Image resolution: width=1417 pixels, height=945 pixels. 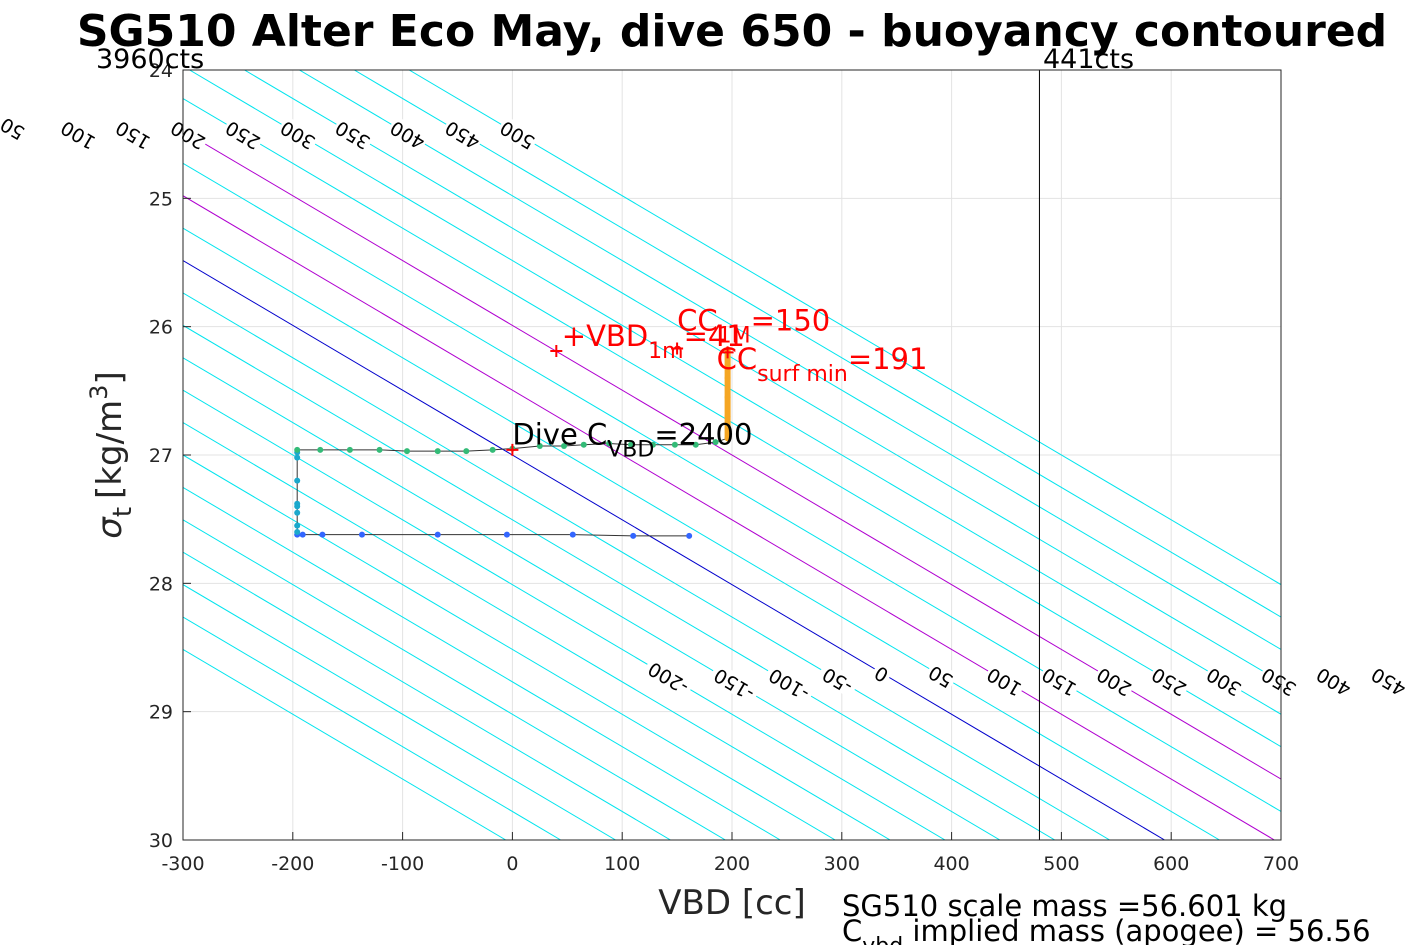 I want to click on x-axis: -300 -200 -100 0 100 200 300 400 500 600 700, so click(x=730, y=853).